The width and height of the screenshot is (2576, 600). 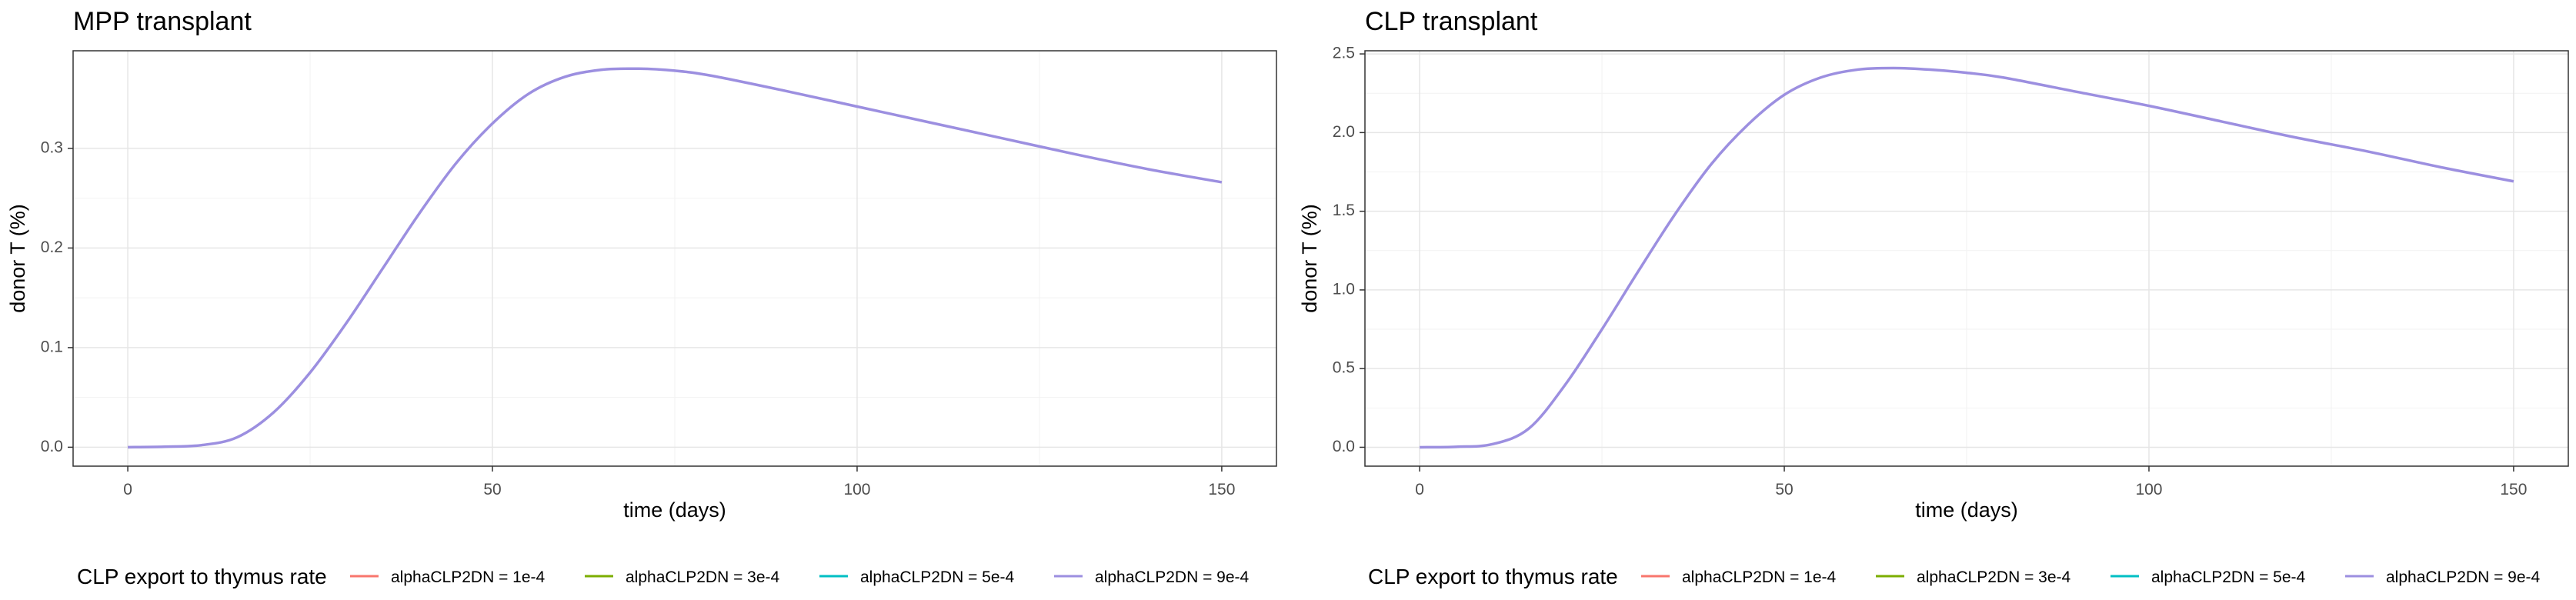 I want to click on y-tick-label: 1.5, so click(x=1344, y=211).